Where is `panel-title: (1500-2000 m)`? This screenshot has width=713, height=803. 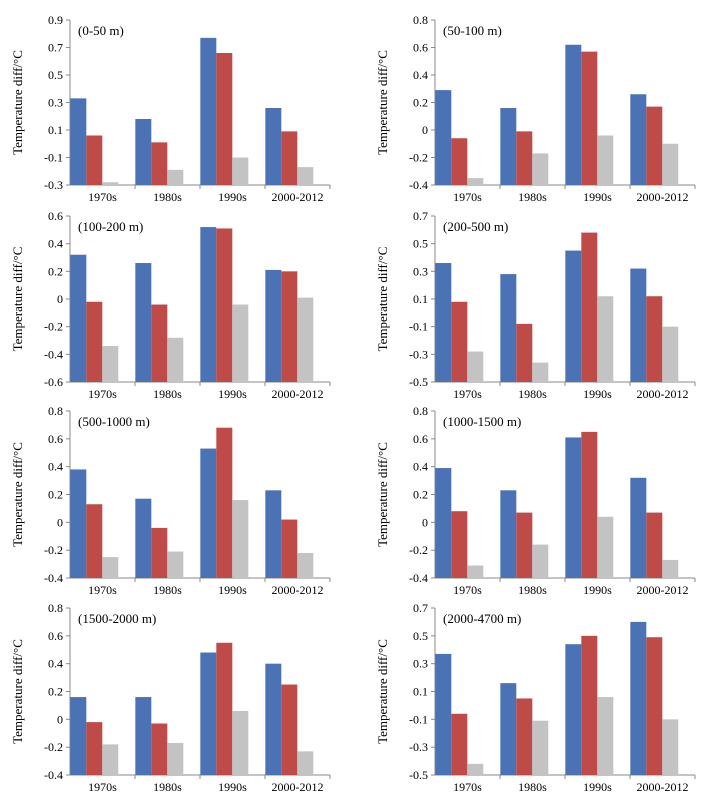 panel-title: (1500-2000 m) is located at coordinates (117, 618).